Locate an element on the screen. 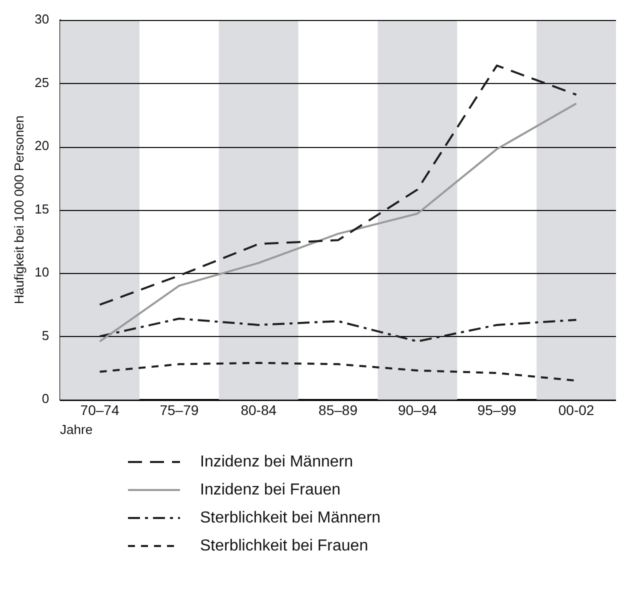 The image size is (624, 590). y-tick-label: 20 is located at coordinates (42, 146).